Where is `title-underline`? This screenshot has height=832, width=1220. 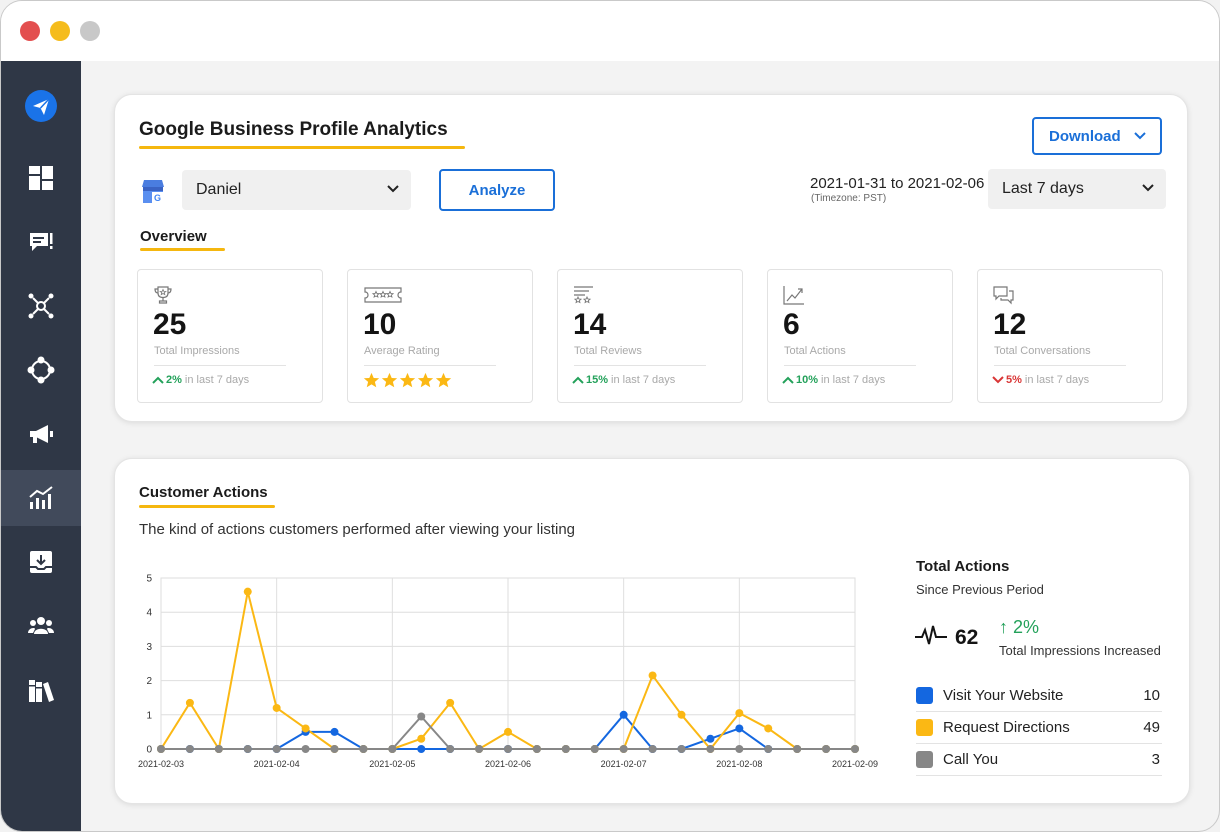 title-underline is located at coordinates (302, 147).